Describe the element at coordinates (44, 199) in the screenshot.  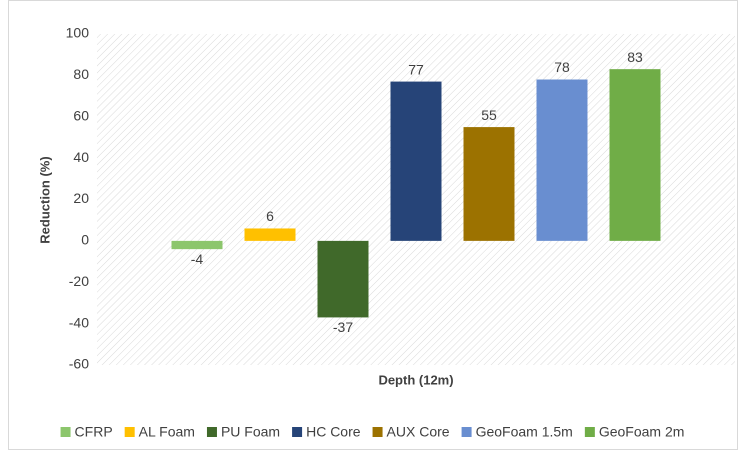
I see `y-axis-title: Reduction (%)` at that location.